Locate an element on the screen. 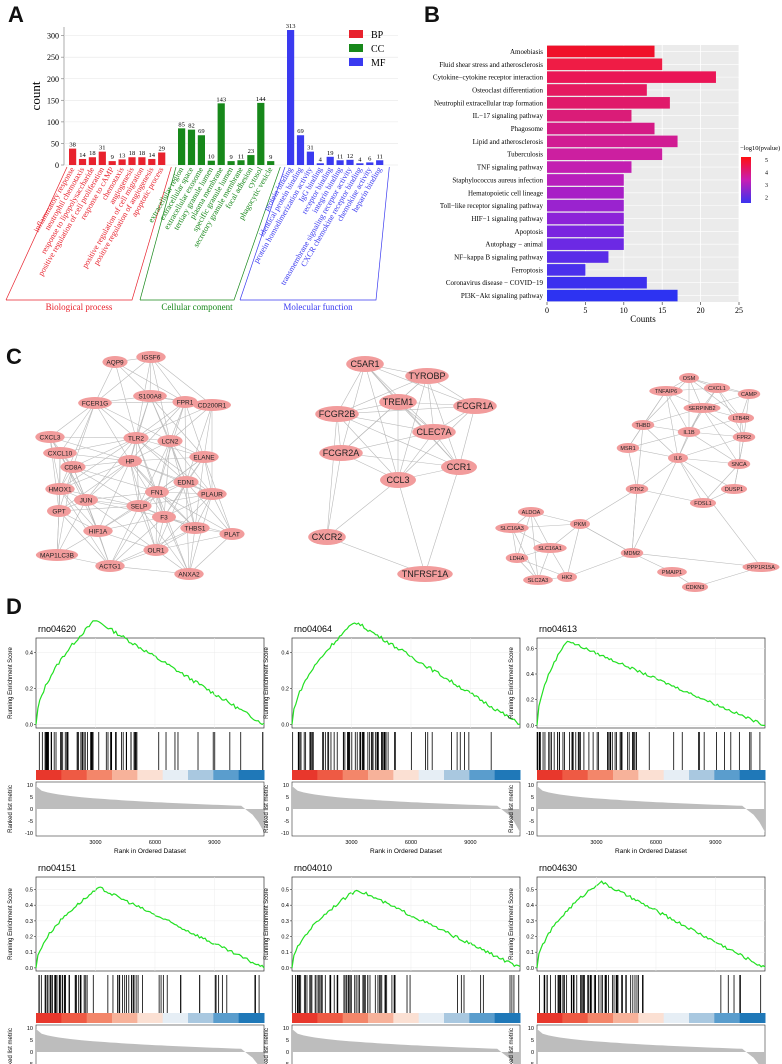 The height and width of the screenshot is (1064, 782). network-node-label: MAP1LC3B is located at coordinates (57, 555).